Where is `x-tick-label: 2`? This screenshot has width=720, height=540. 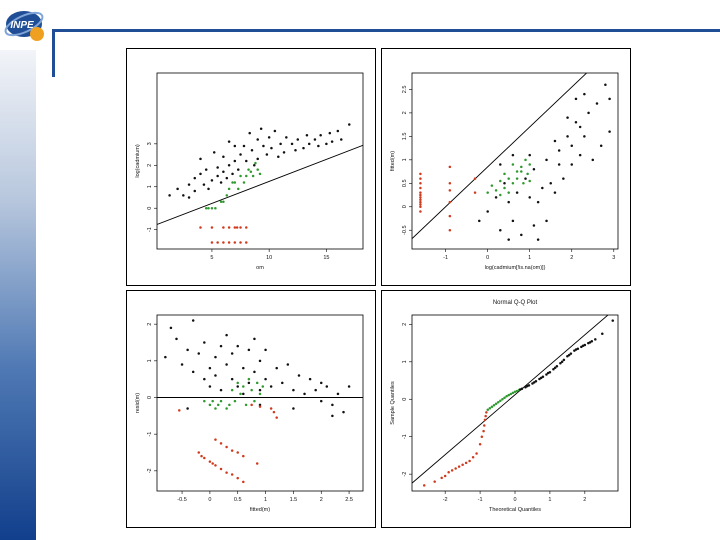 x-tick-label: 2 is located at coordinates (584, 500).